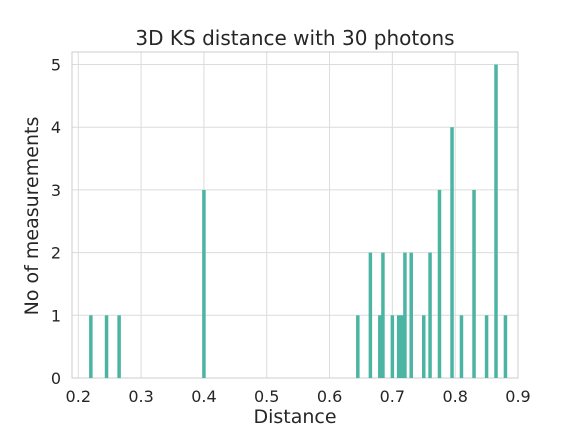  What do you see at coordinates (295, 417) in the screenshot?
I see `x-axis-label: Distance` at bounding box center [295, 417].